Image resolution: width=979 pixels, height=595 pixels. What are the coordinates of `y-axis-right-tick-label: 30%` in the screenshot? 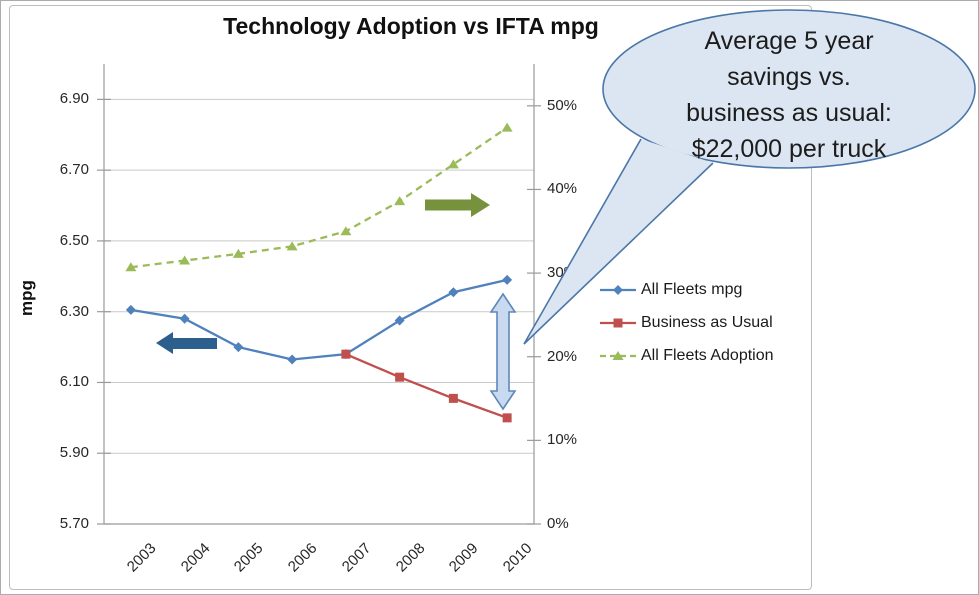 It's located at (562, 273).